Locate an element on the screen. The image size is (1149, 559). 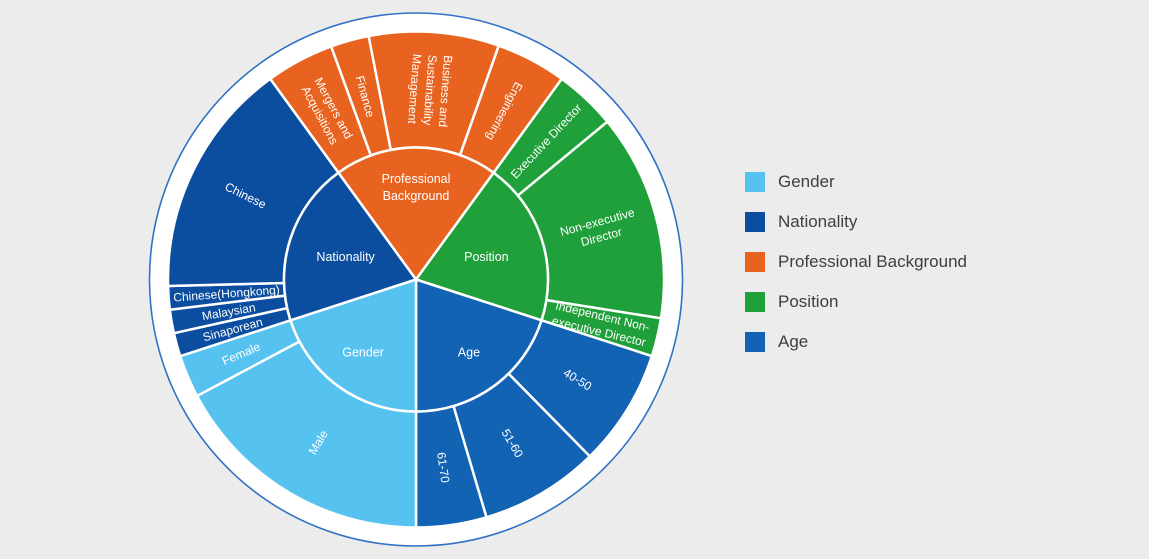
label-line: Background is located at coordinates (416, 196).